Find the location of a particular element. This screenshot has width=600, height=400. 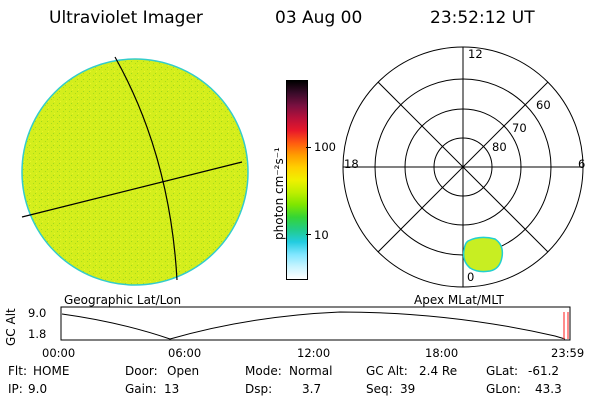

timeline-xtick-1800: 18:00 is located at coordinates (442, 353).